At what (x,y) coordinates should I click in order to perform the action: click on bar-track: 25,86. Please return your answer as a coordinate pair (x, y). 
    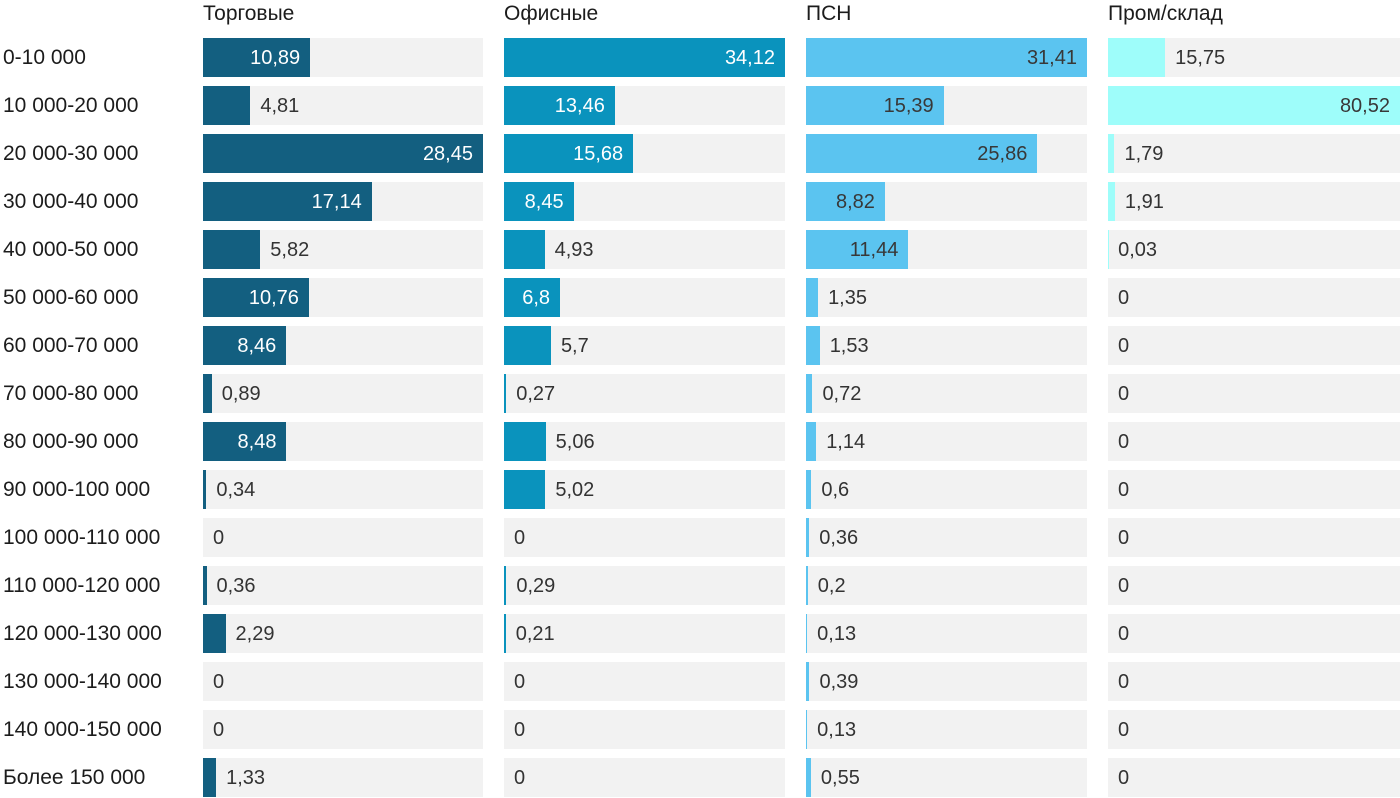
    Looking at the image, I should click on (946, 153).